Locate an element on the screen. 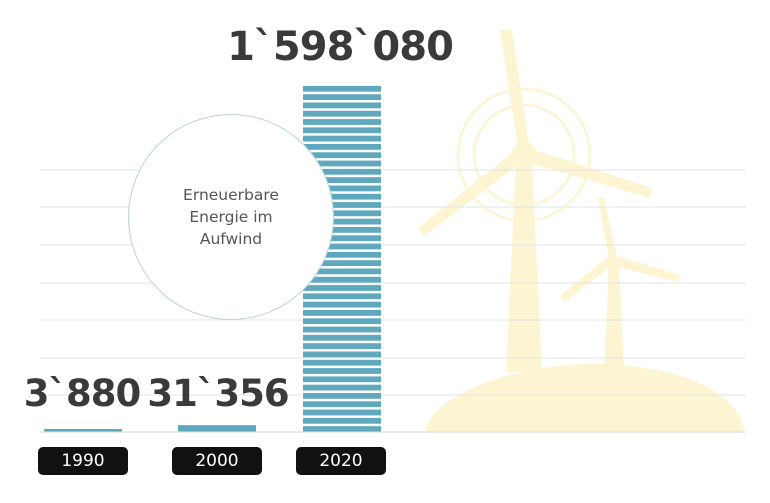 Image resolution: width=770 pixels, height=503 pixels. small-turbine-blade-left is located at coordinates (586, 279).